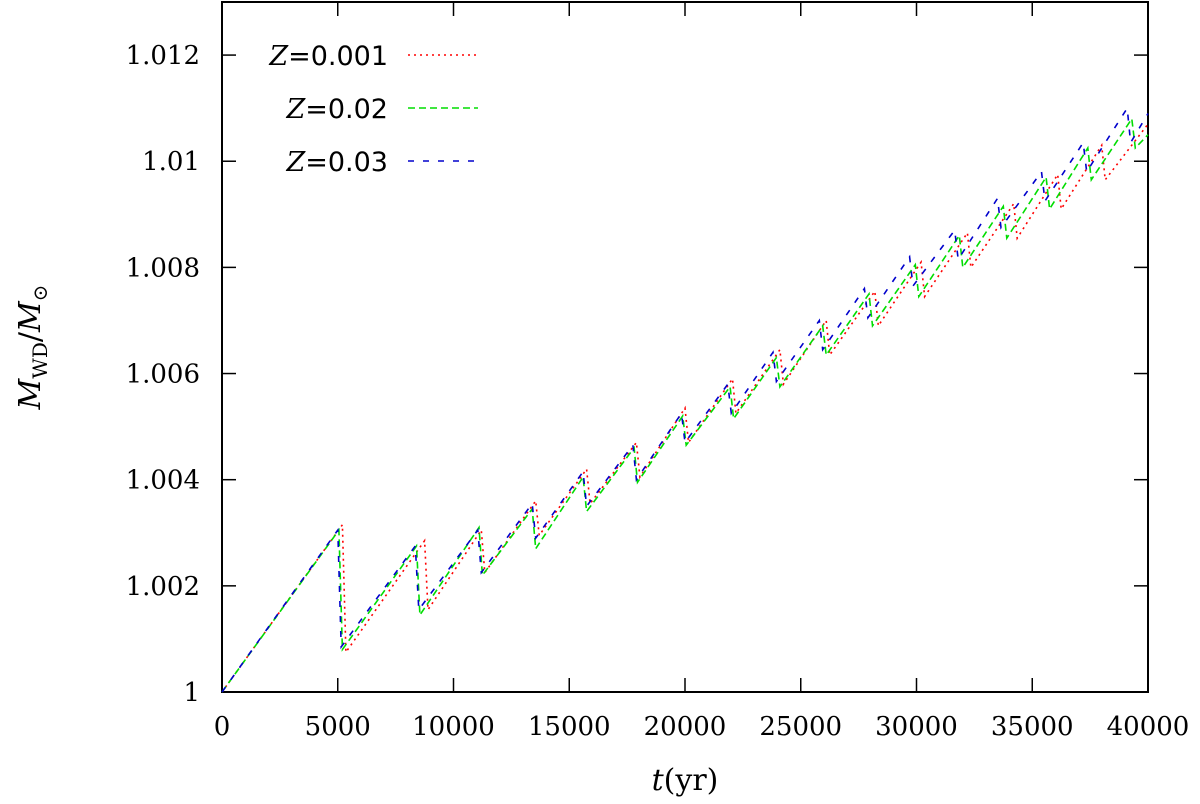 The image size is (1200, 804). What do you see at coordinates (163, 587) in the screenshot?
I see `y-tick-label: 1.002` at bounding box center [163, 587].